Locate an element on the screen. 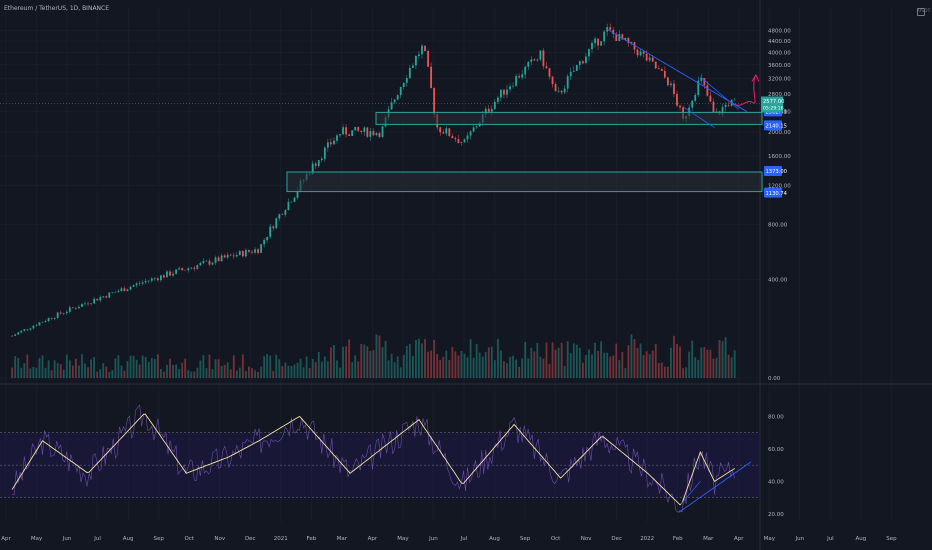  zone-label-bottom-bg is located at coordinates (773, 125).